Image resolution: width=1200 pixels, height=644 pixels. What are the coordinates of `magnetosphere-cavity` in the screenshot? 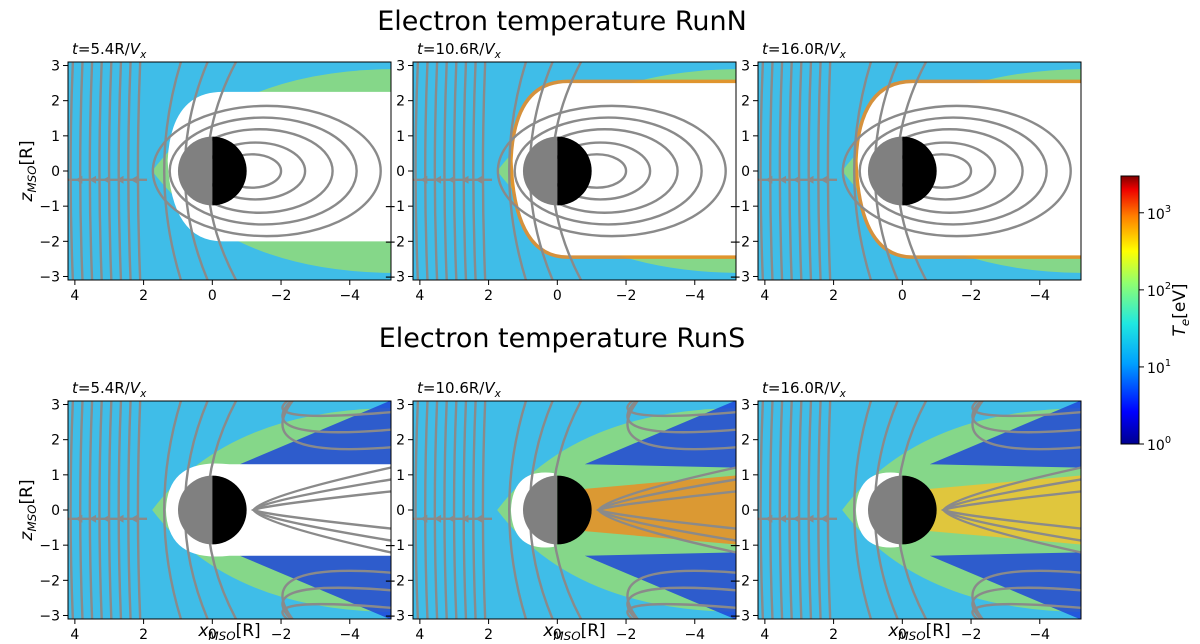 It's located at (624, 169).